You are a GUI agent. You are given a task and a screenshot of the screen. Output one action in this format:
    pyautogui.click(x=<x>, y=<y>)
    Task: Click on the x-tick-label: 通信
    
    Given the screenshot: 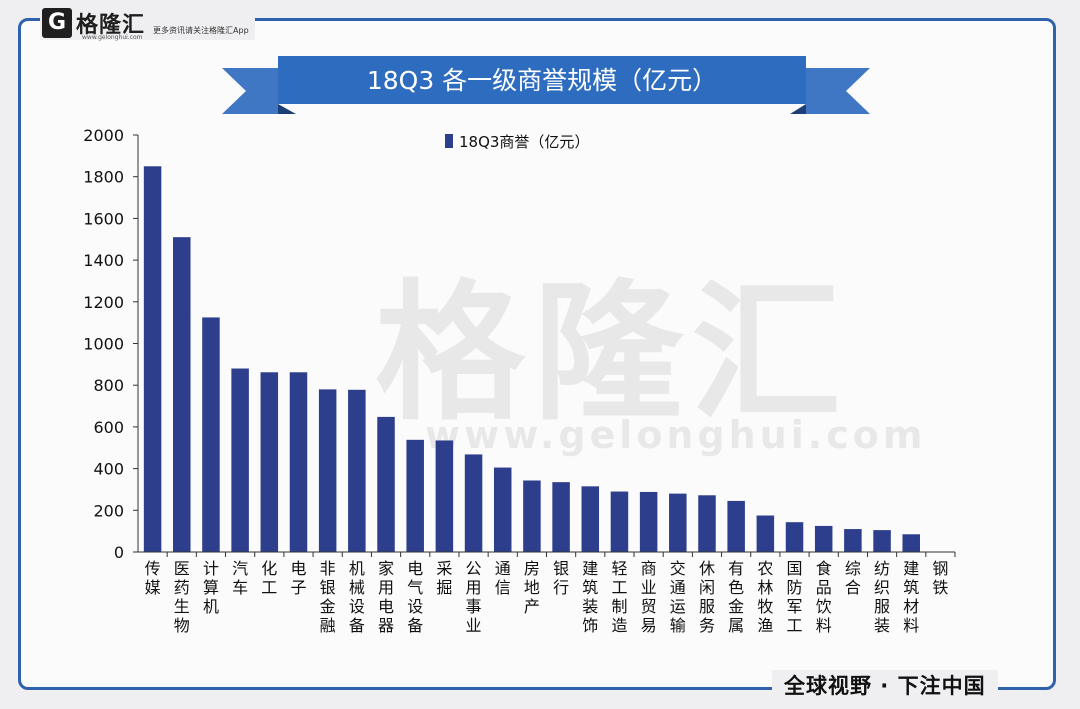 What is the action you would take?
    pyautogui.click(x=503, y=578)
    